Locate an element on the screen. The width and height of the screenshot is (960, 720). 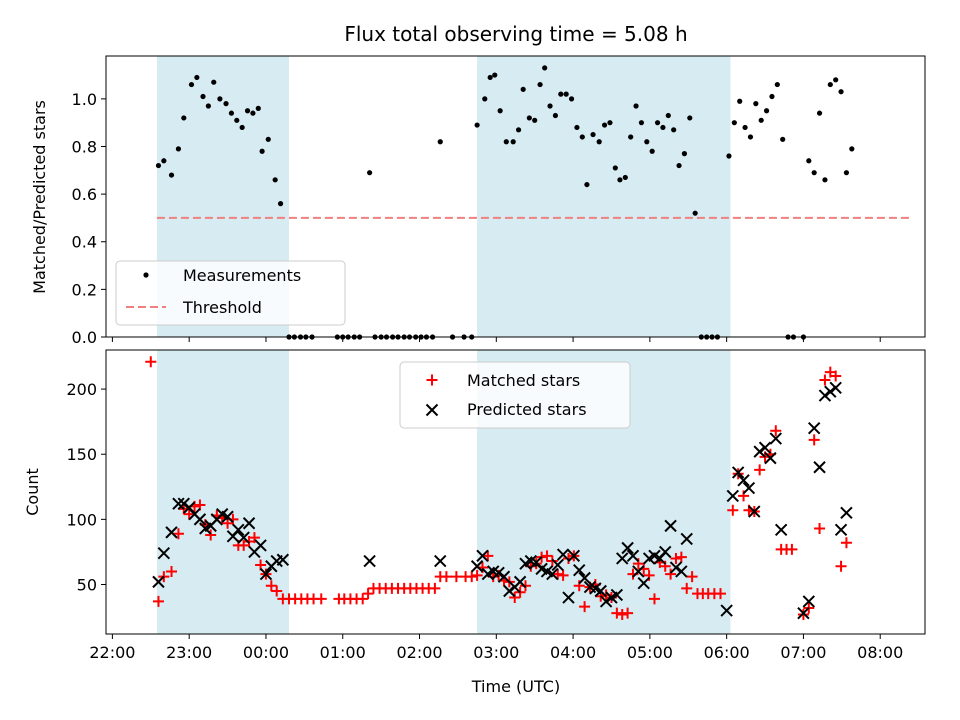
legend-predicted-label: Predicted stars is located at coordinates (527, 409).